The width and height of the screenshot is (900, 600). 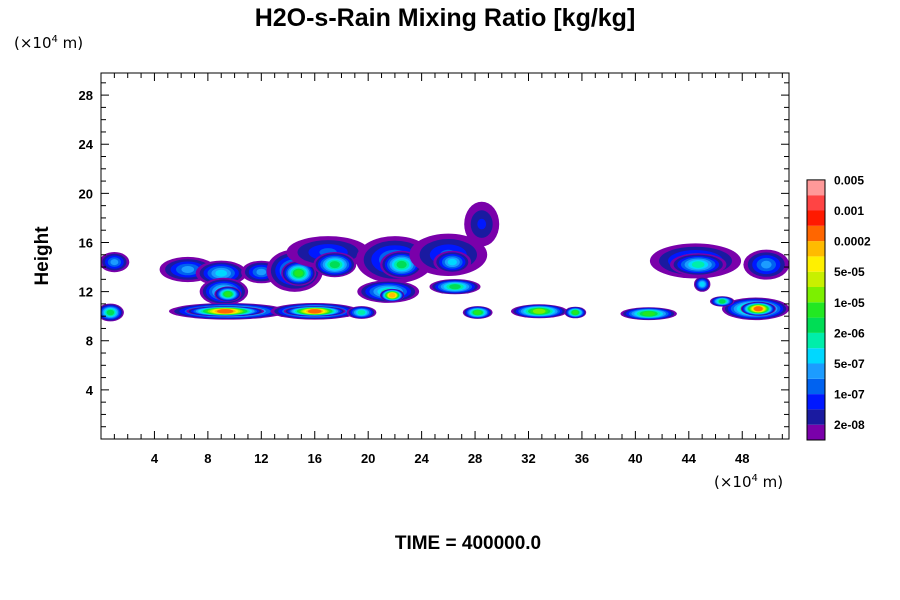 What do you see at coordinates (849, 425) in the screenshot?
I see `colorbar-label: 2e-08` at bounding box center [849, 425].